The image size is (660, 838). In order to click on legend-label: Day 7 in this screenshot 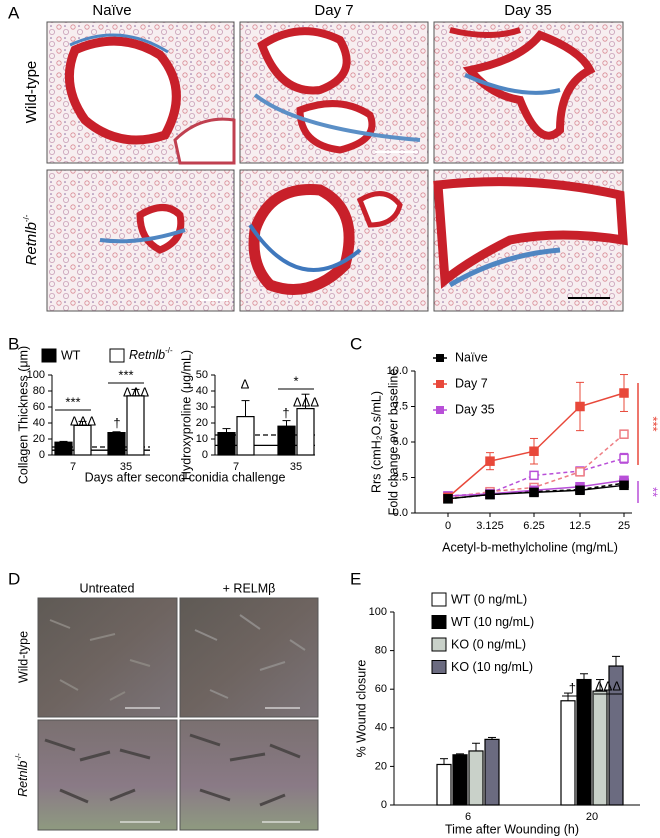, I will do `click(471, 383)`.